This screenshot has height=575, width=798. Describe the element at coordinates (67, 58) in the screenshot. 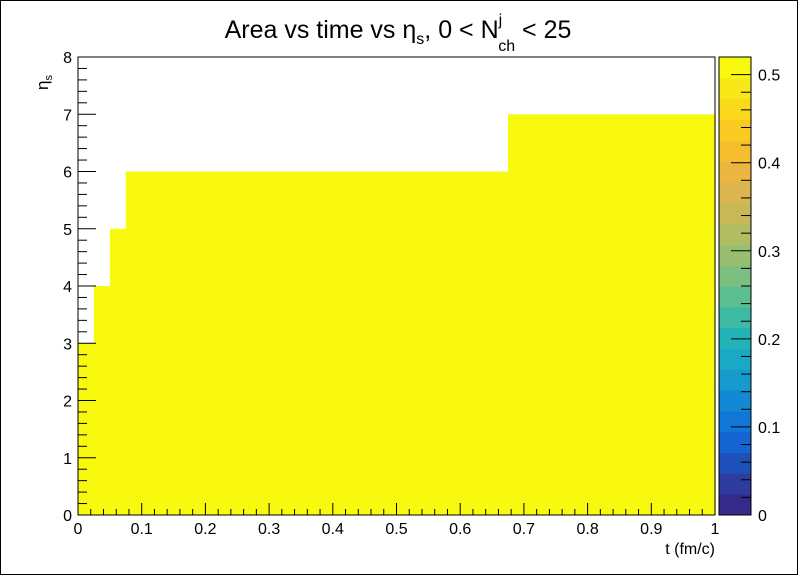

I see `y-tick-label: 8` at that location.